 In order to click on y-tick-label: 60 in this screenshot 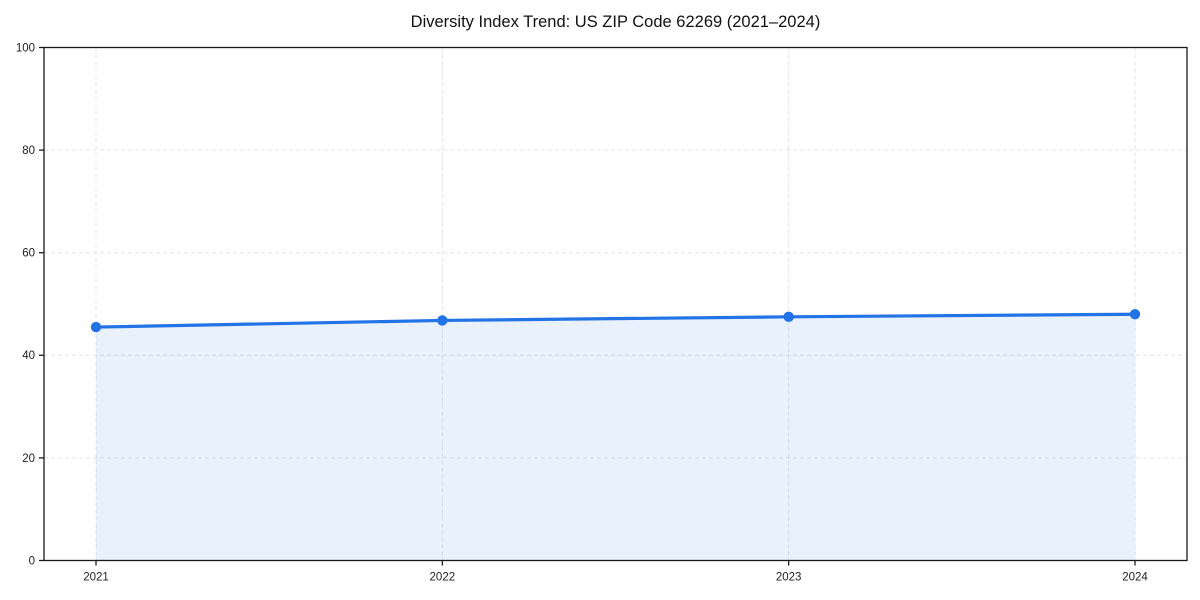, I will do `click(28, 254)`.